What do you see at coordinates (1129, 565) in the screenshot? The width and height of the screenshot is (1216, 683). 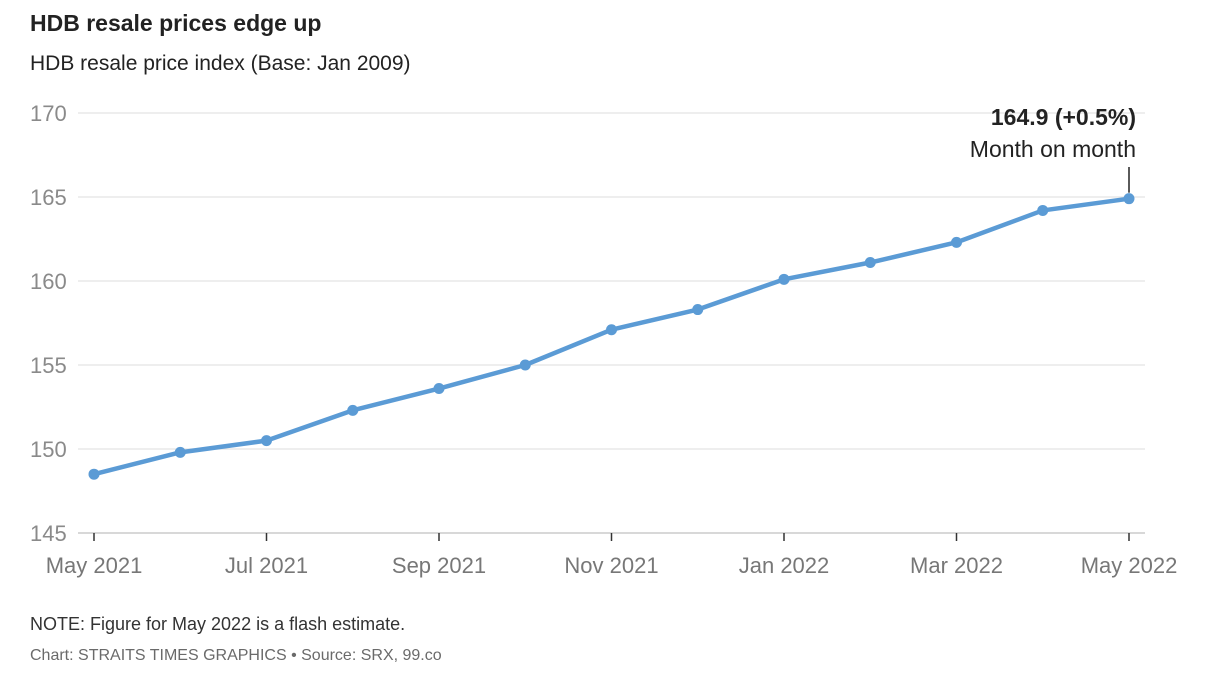 I see `x-tick-label: May 2022` at bounding box center [1129, 565].